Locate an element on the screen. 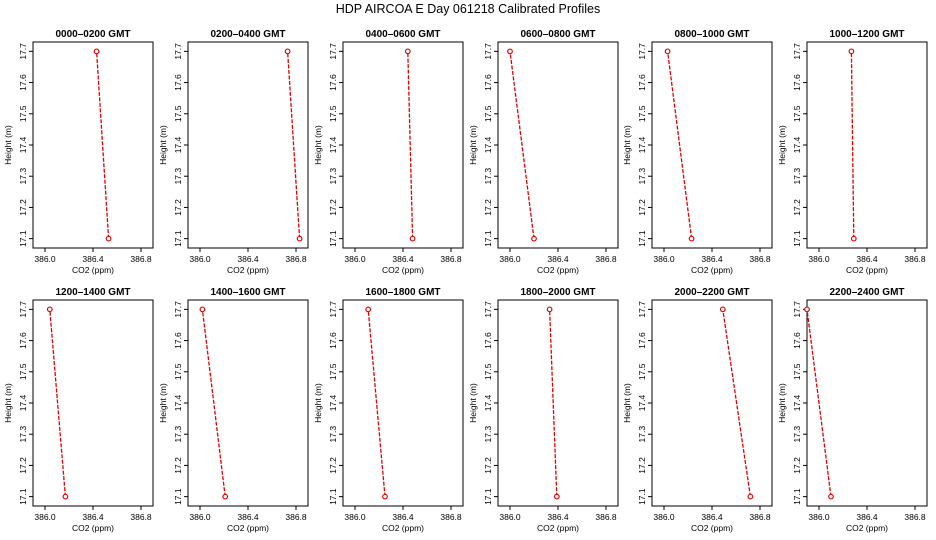 This screenshot has height=540, width=936. panel-title: 0600–0800 GMT is located at coordinates (557, 34).